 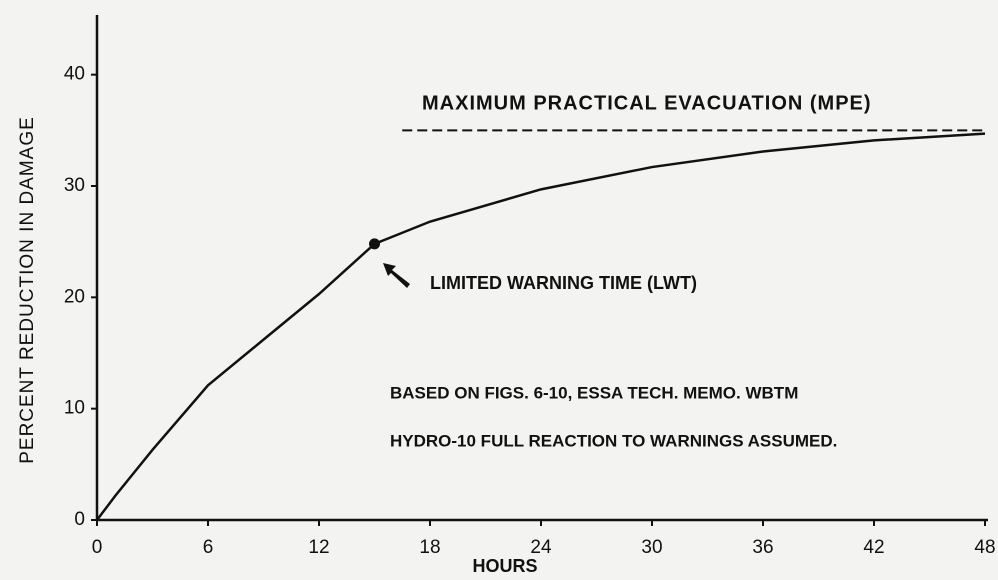 What do you see at coordinates (429, 547) in the screenshot?
I see `x-tick-label: 18` at bounding box center [429, 547].